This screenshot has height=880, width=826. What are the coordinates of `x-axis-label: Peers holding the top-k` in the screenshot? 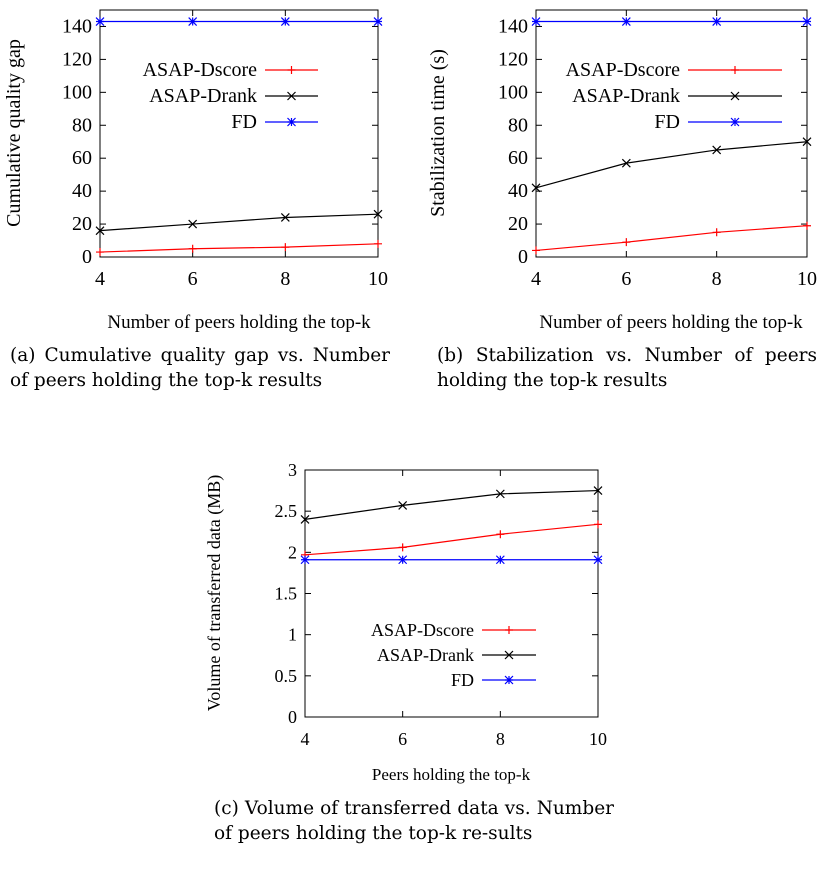 It's located at (451, 774).